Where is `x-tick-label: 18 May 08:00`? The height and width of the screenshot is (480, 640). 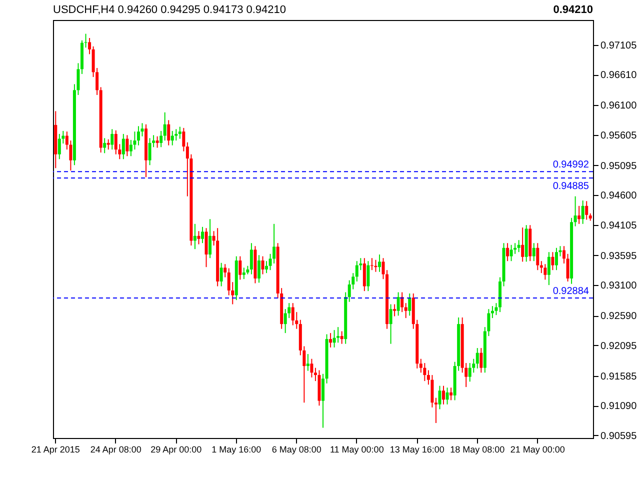 x-tick-label: 18 May 08:00 is located at coordinates (477, 449).